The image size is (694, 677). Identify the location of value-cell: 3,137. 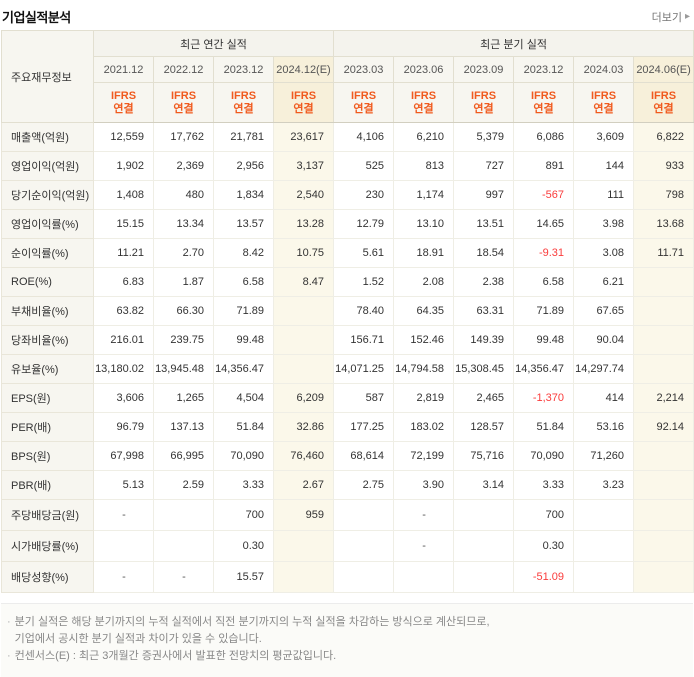
(303, 166).